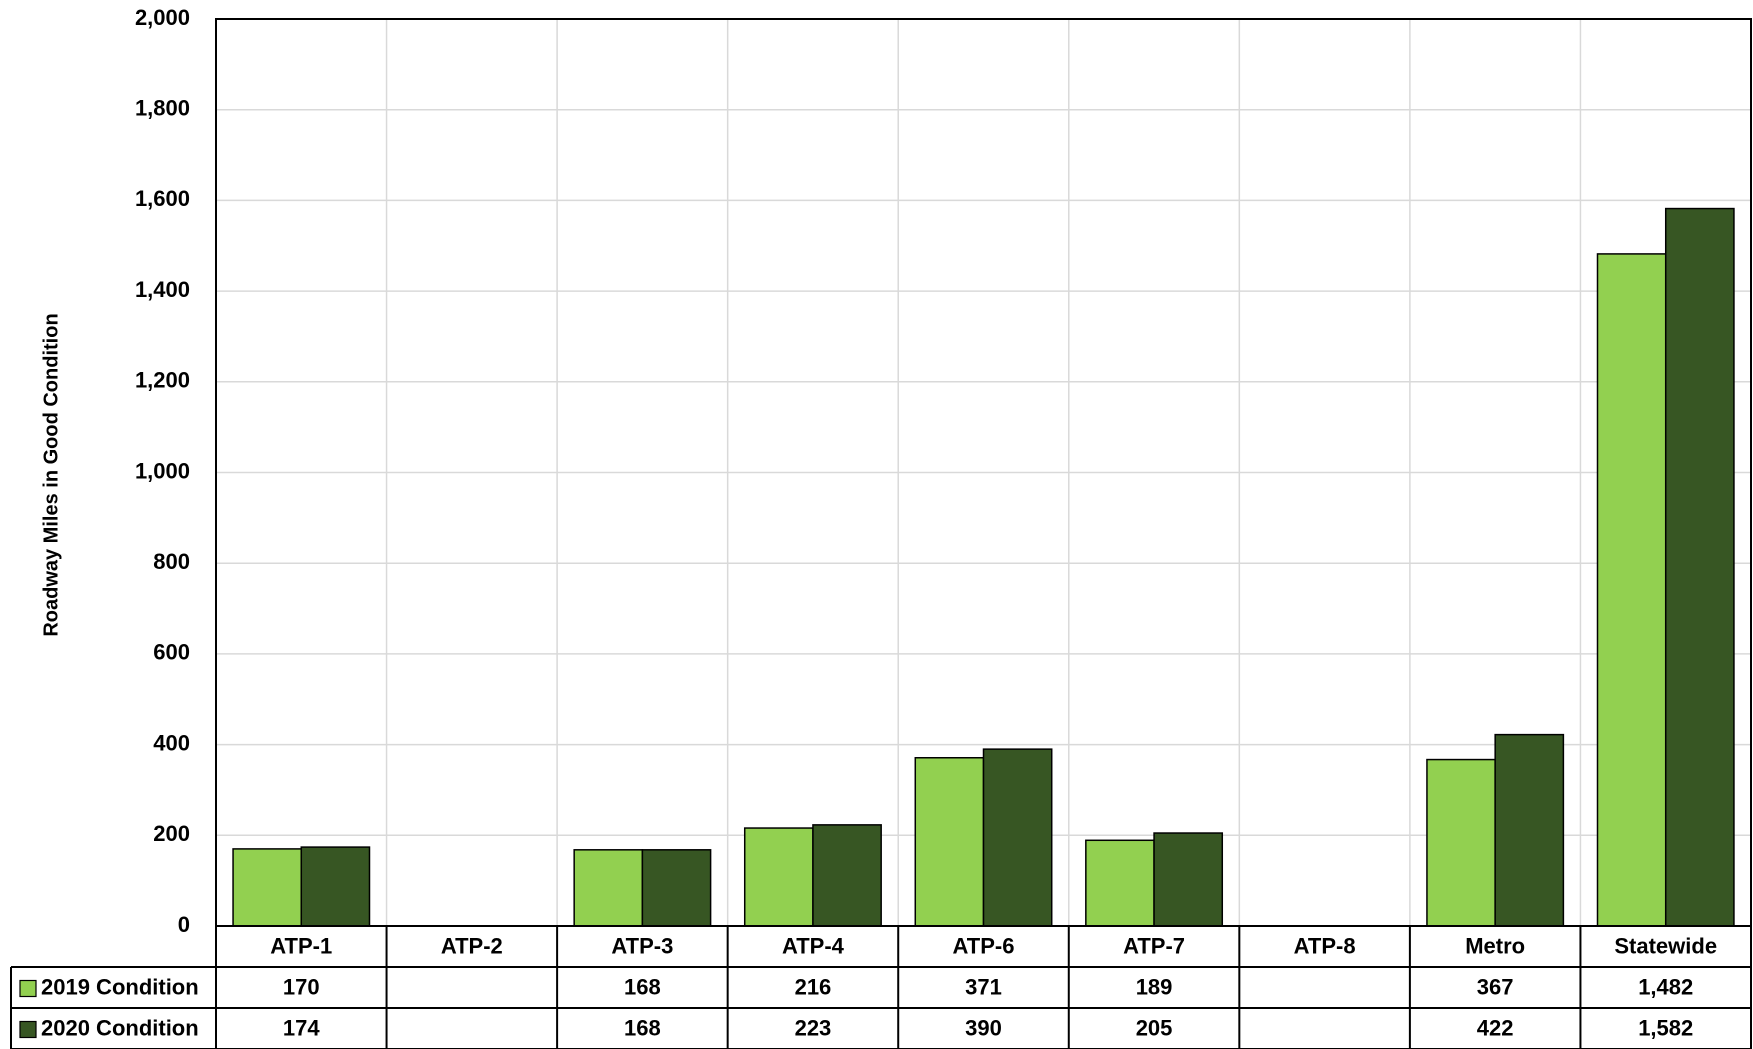 The image size is (1753, 1049). I want to click on x-tick-label: ATP-1, so click(301, 945).